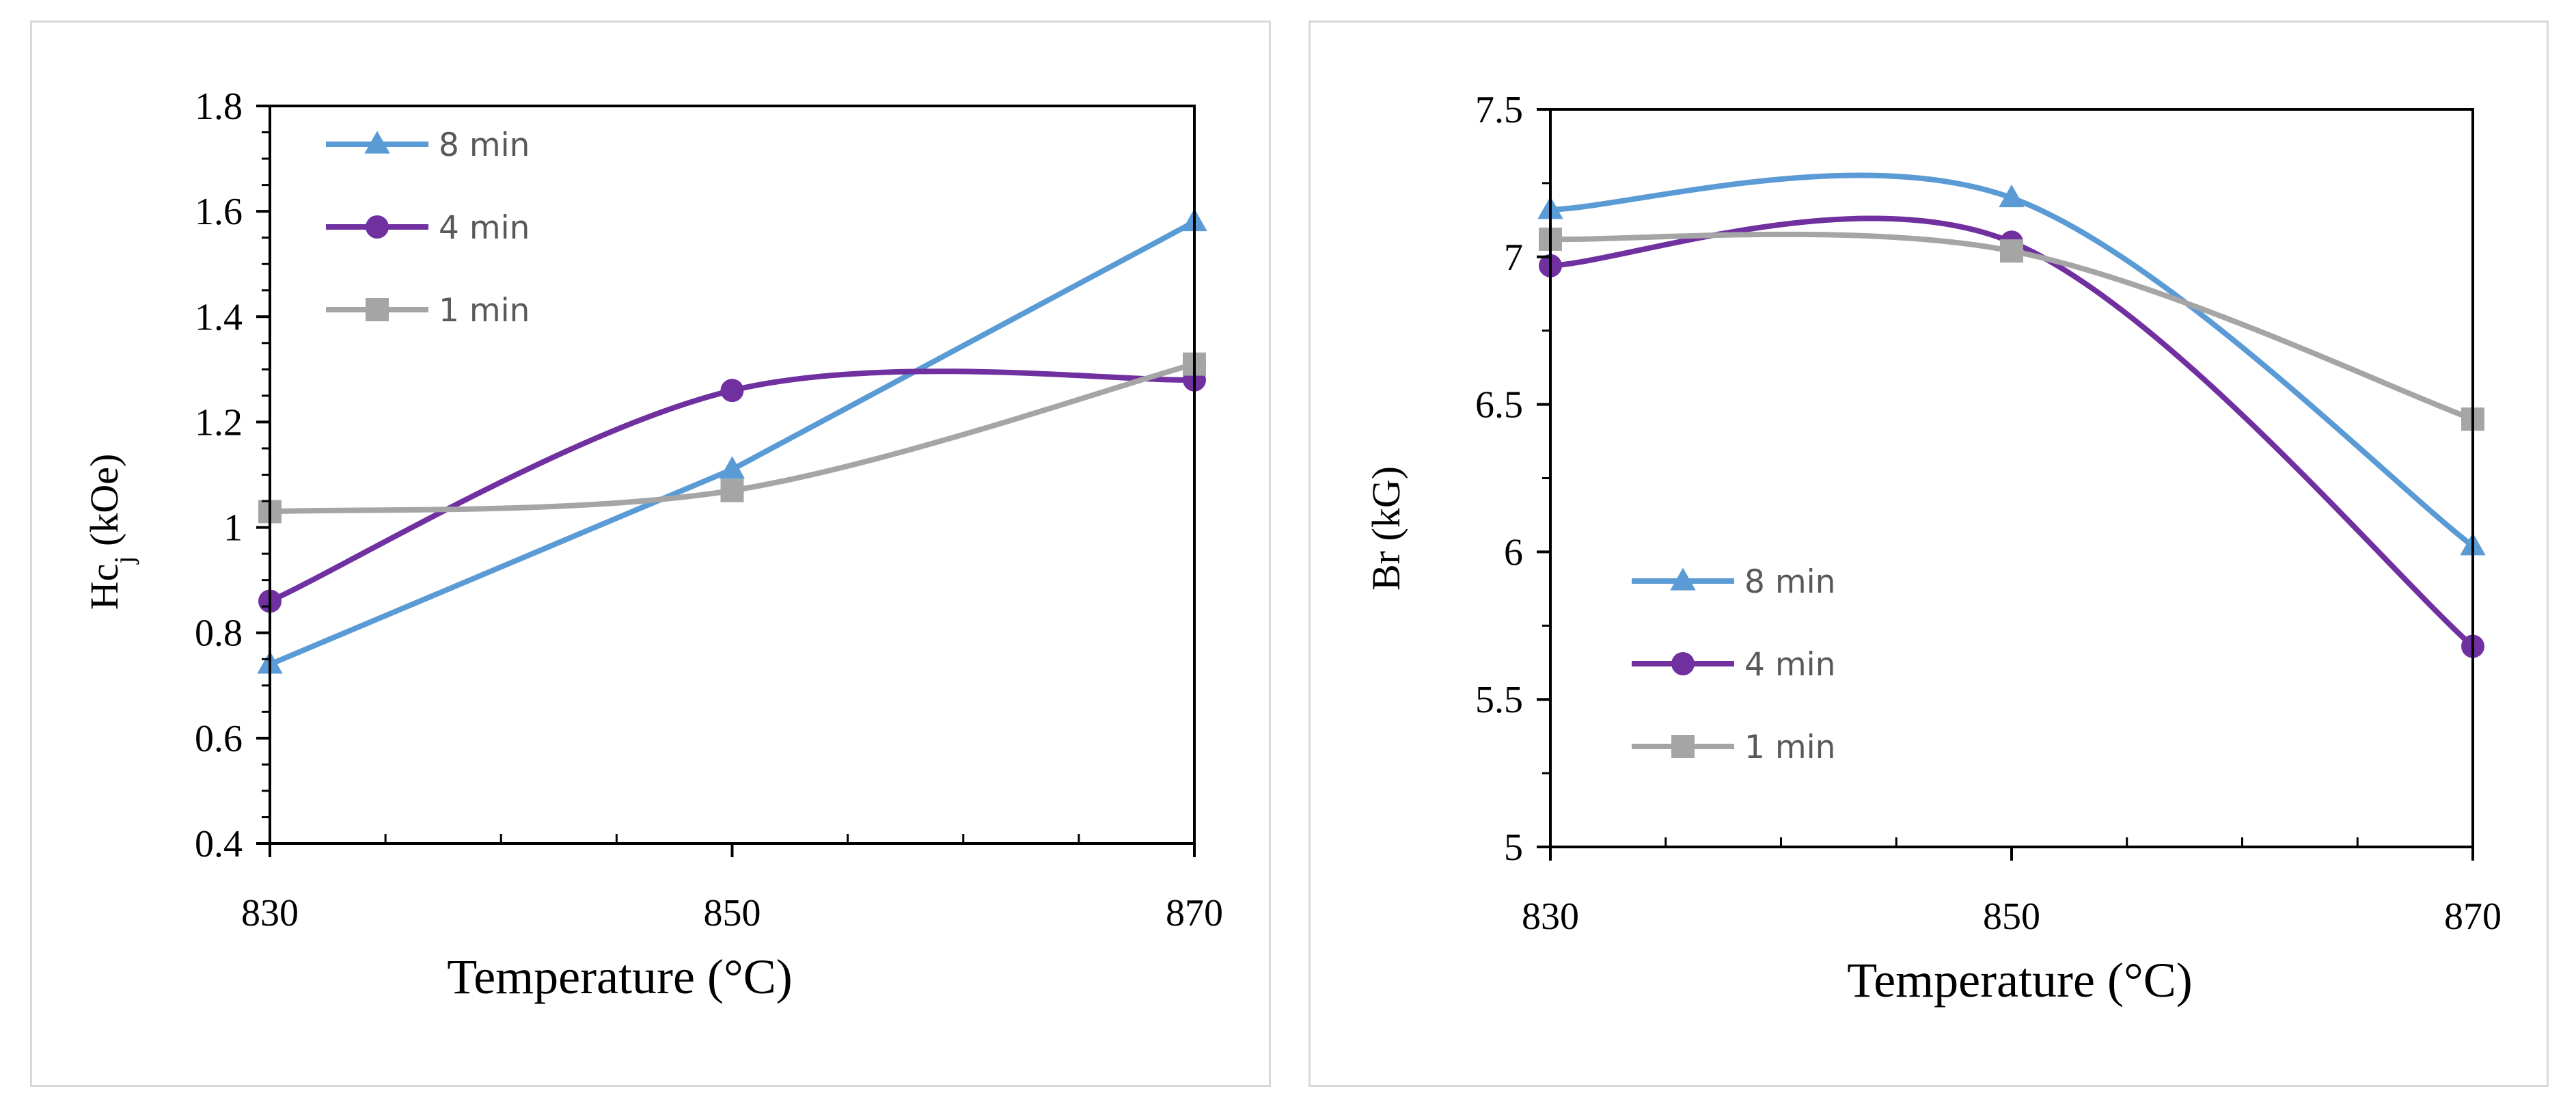 Image resolution: width=2576 pixels, height=1119 pixels. Describe the element at coordinates (1513, 552) in the screenshot. I see `y-tick-label: 6` at that location.